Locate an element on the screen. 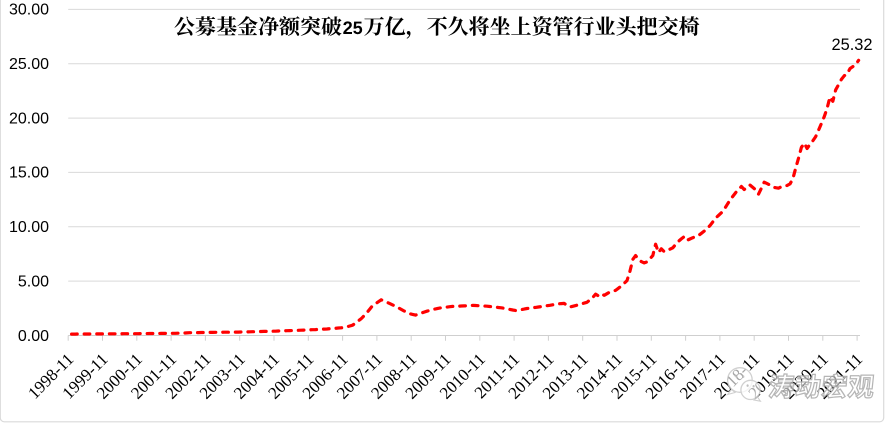 The image size is (886, 431). svg-text: 15.00 is located at coordinates (29, 173).